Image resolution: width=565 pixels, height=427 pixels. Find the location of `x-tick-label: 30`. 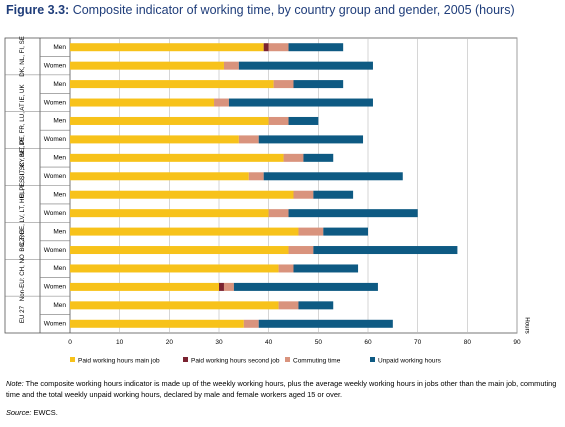

x-tick-label: 30 is located at coordinates (219, 342).